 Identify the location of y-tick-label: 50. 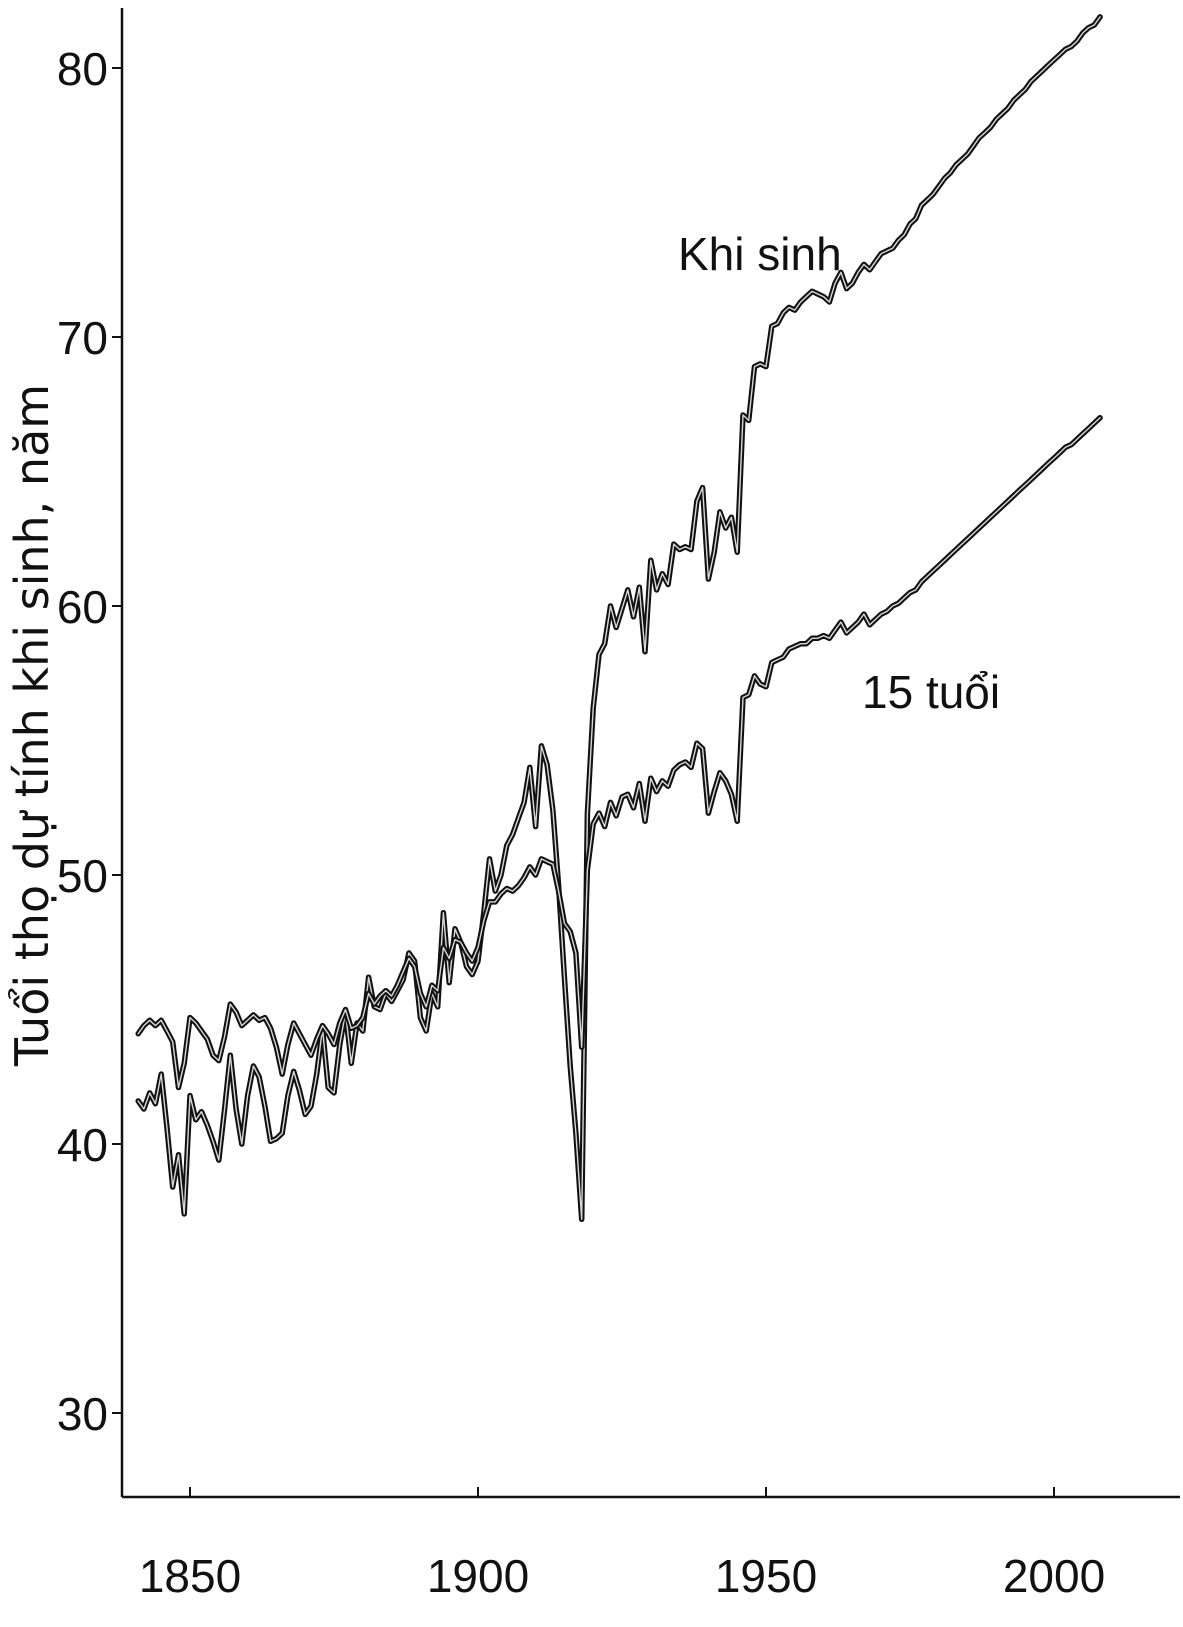
(82, 876).